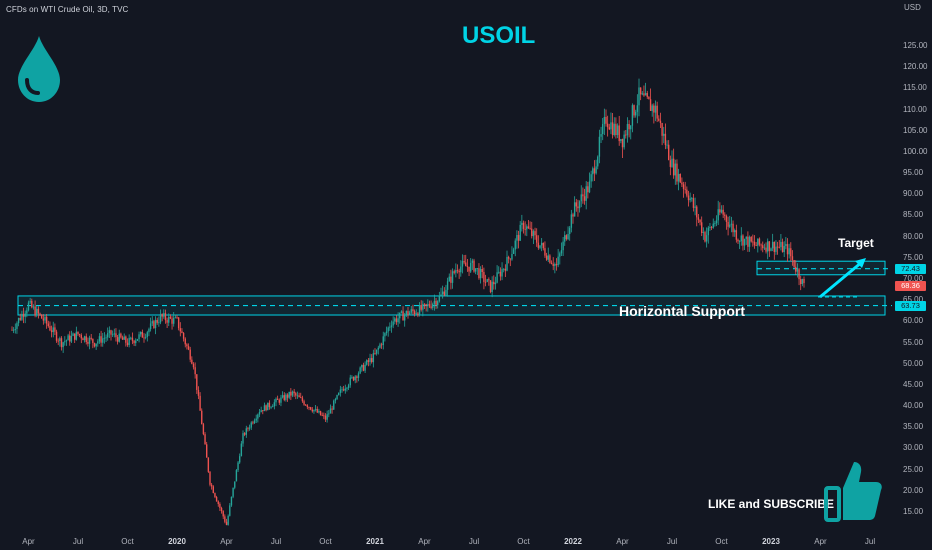 Image resolution: width=932 pixels, height=550 pixels. What do you see at coordinates (915, 130) in the screenshot?
I see `y-tick-label: 105.00` at bounding box center [915, 130].